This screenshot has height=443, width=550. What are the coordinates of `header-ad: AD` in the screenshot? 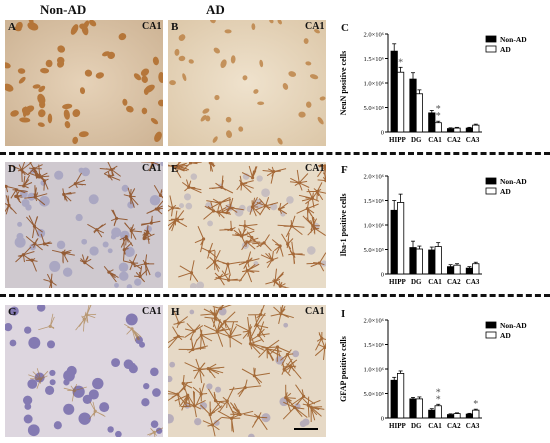 It's located at (215, 9).